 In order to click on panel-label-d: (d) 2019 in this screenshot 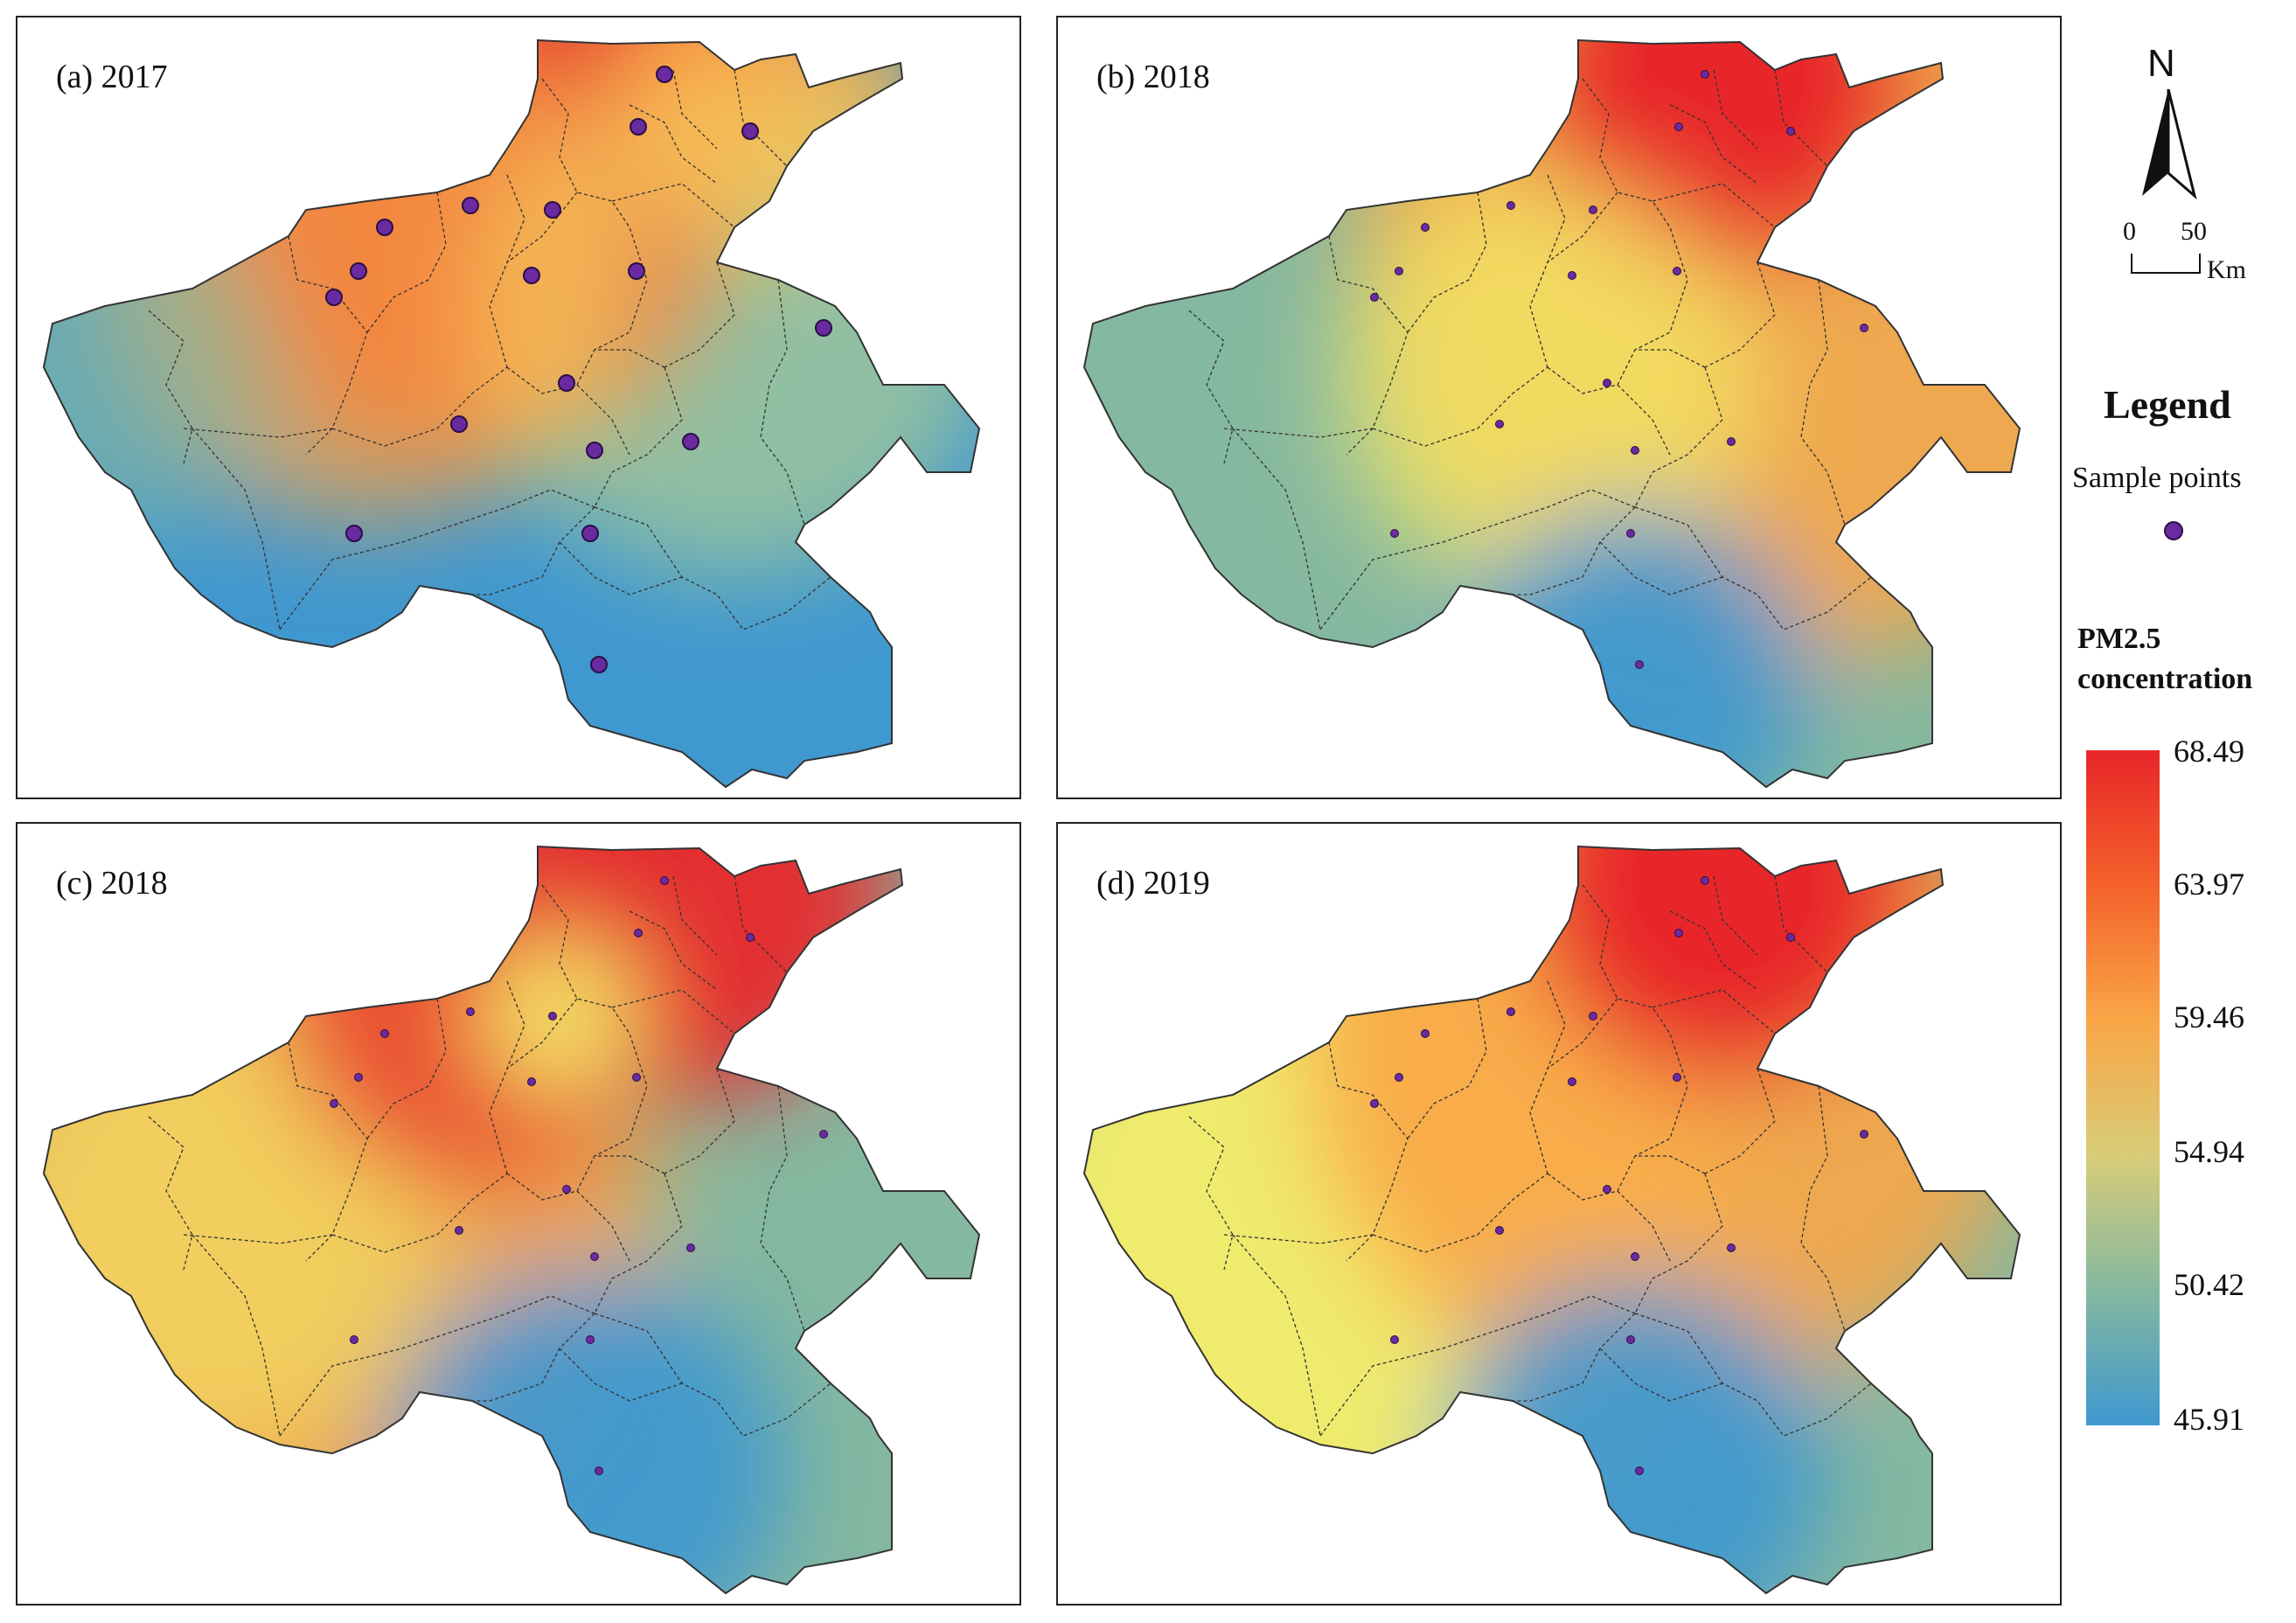, I will do `click(1153, 883)`.